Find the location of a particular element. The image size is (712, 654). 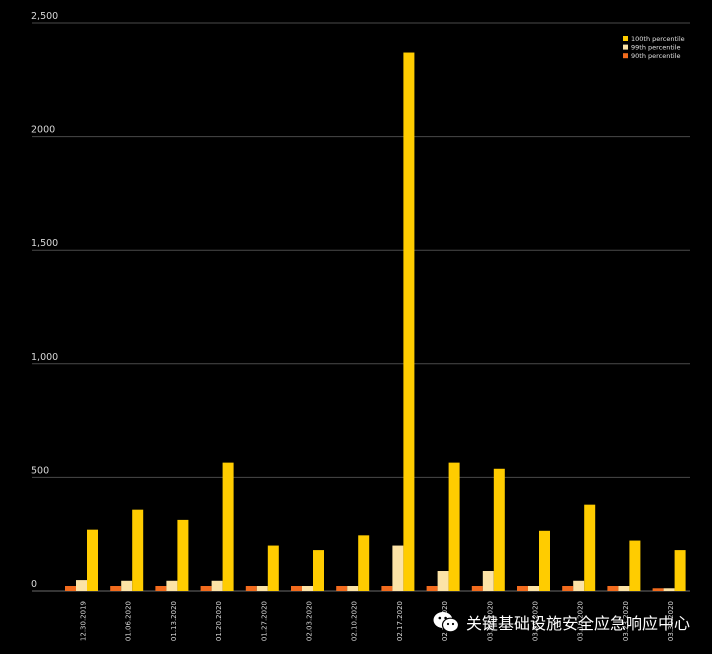

y-tick-label: 0 is located at coordinates (34, 584).